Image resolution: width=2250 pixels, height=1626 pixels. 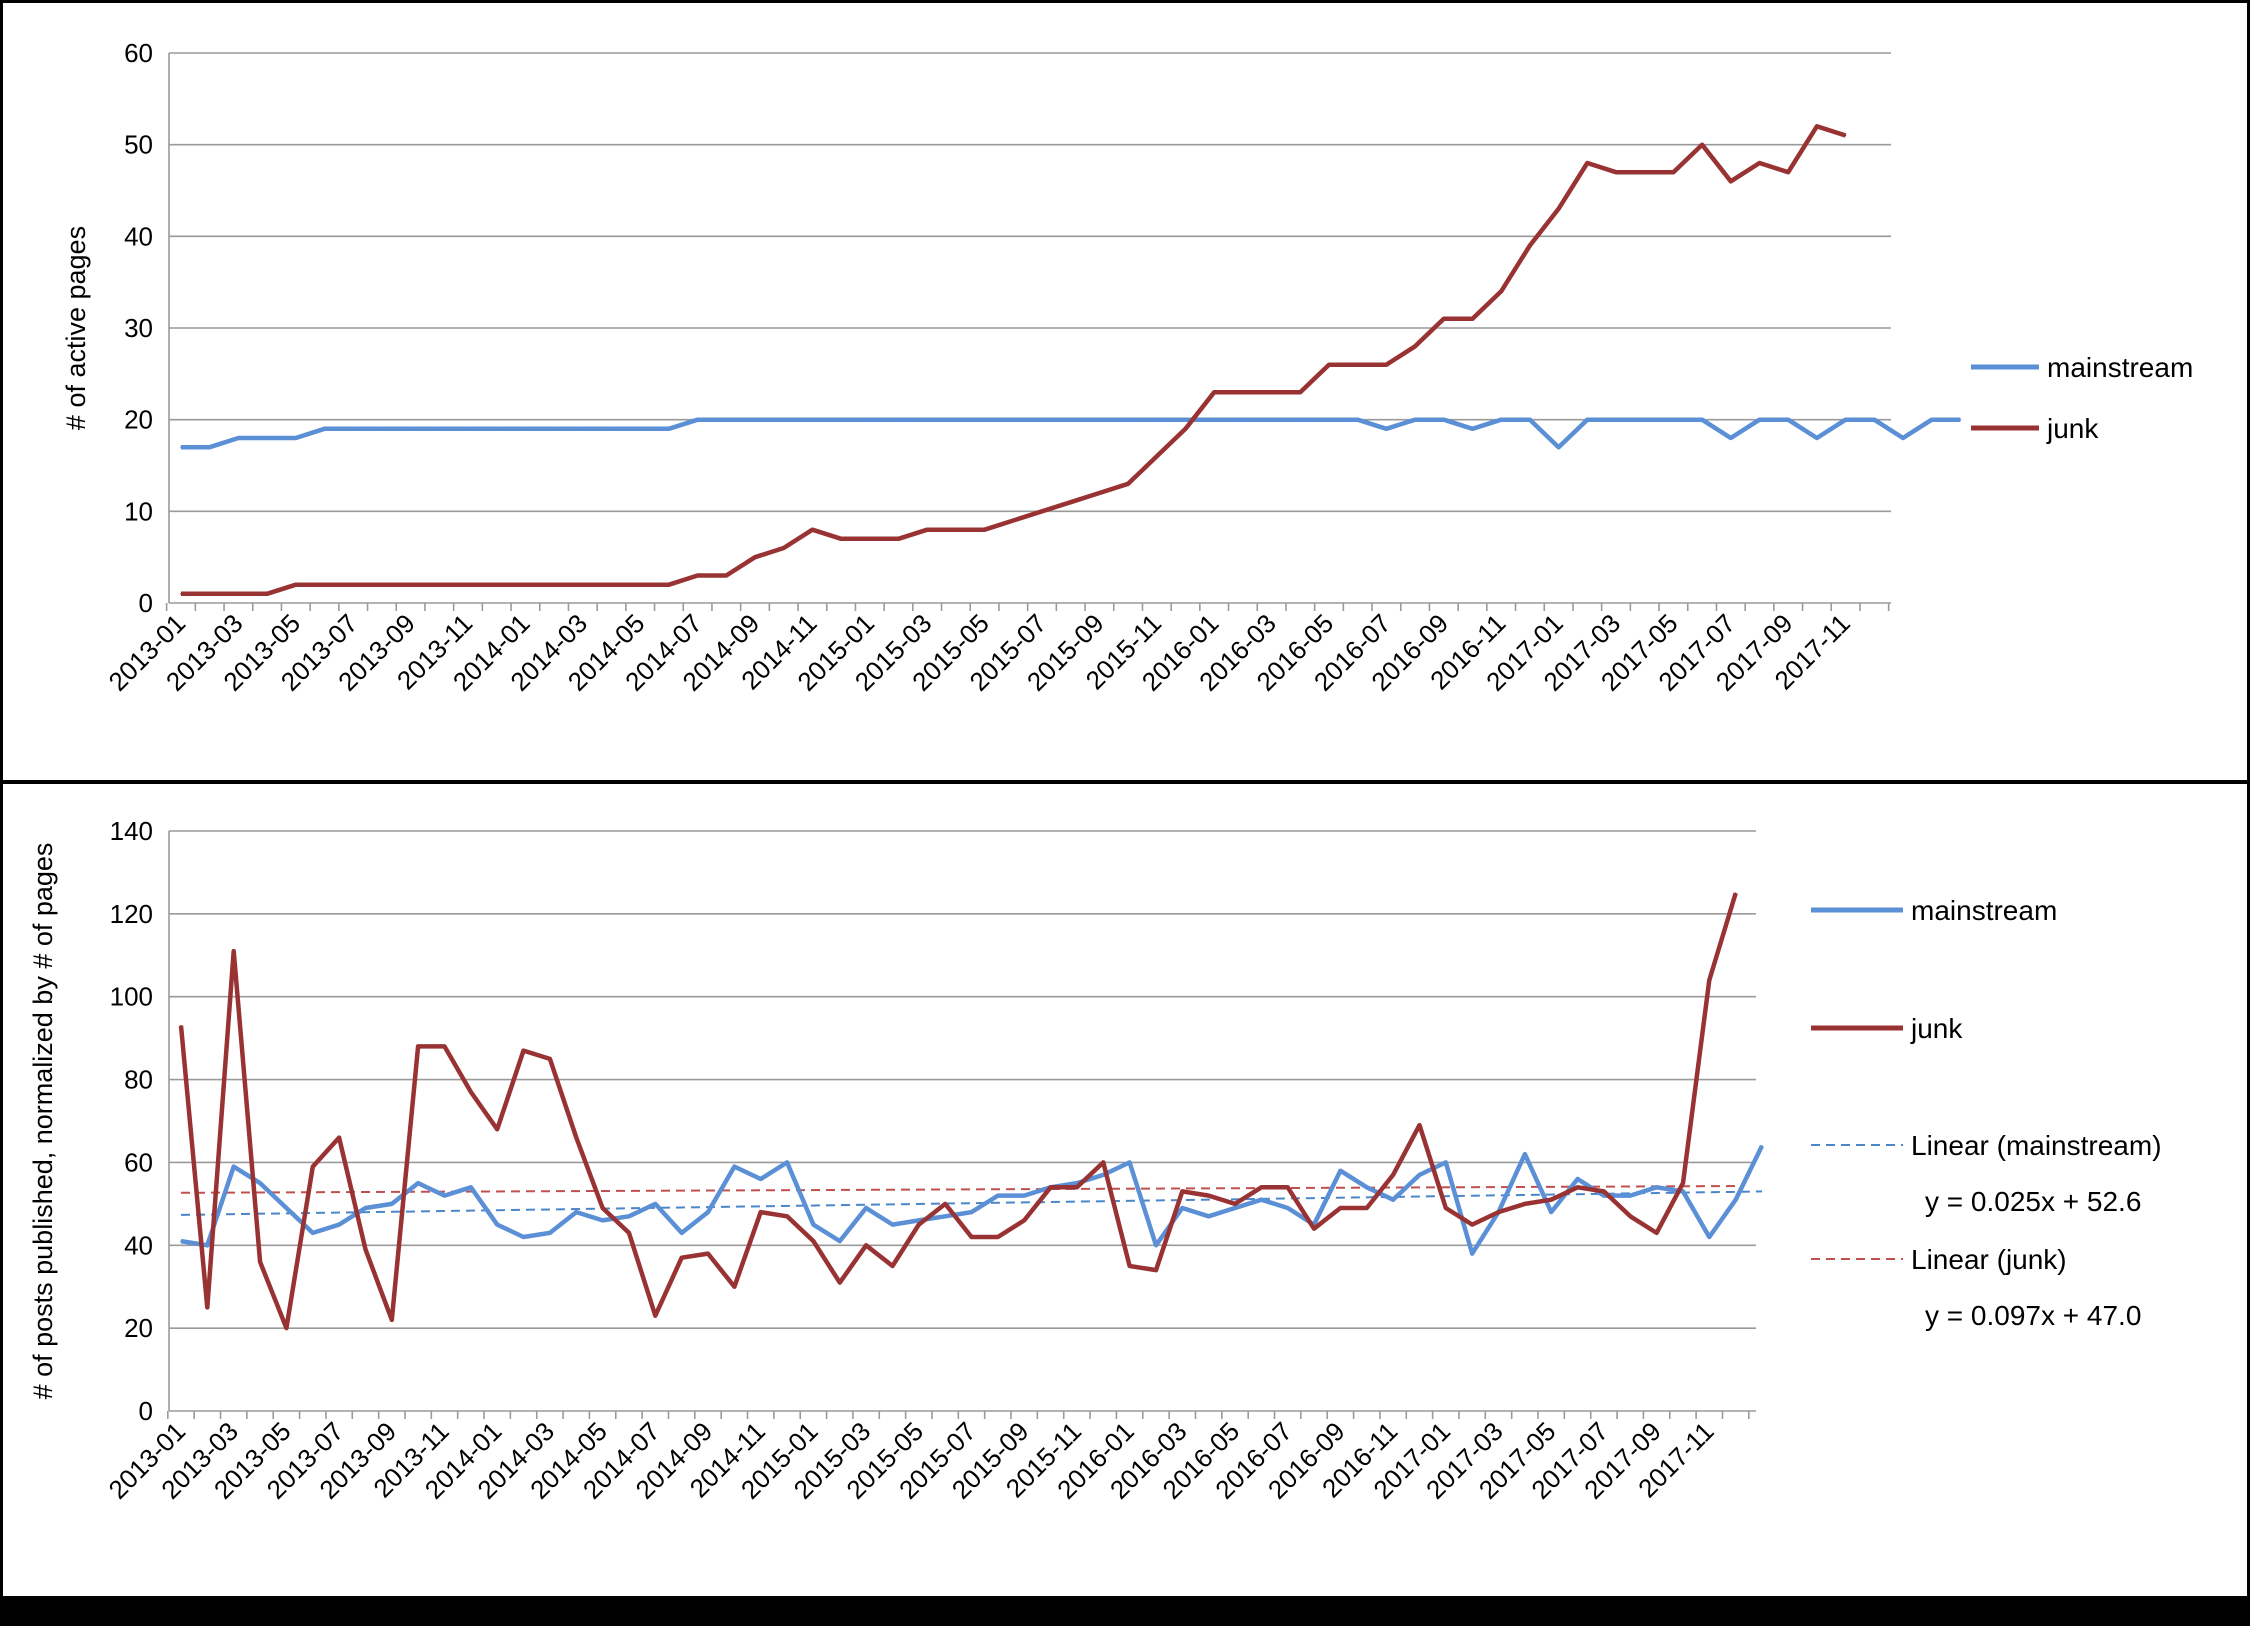 I want to click on trendline-equation: y = 0.097x + 47.0, so click(x=2033, y=1315).